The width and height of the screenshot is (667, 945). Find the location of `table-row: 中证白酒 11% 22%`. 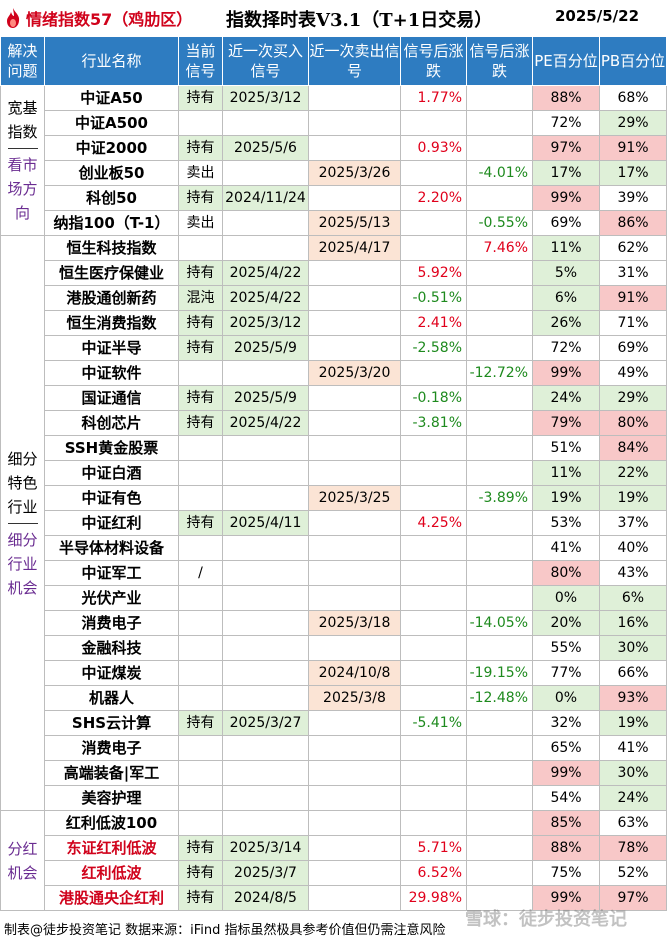

table-row: 中证白酒 11% 22% is located at coordinates (334, 473).